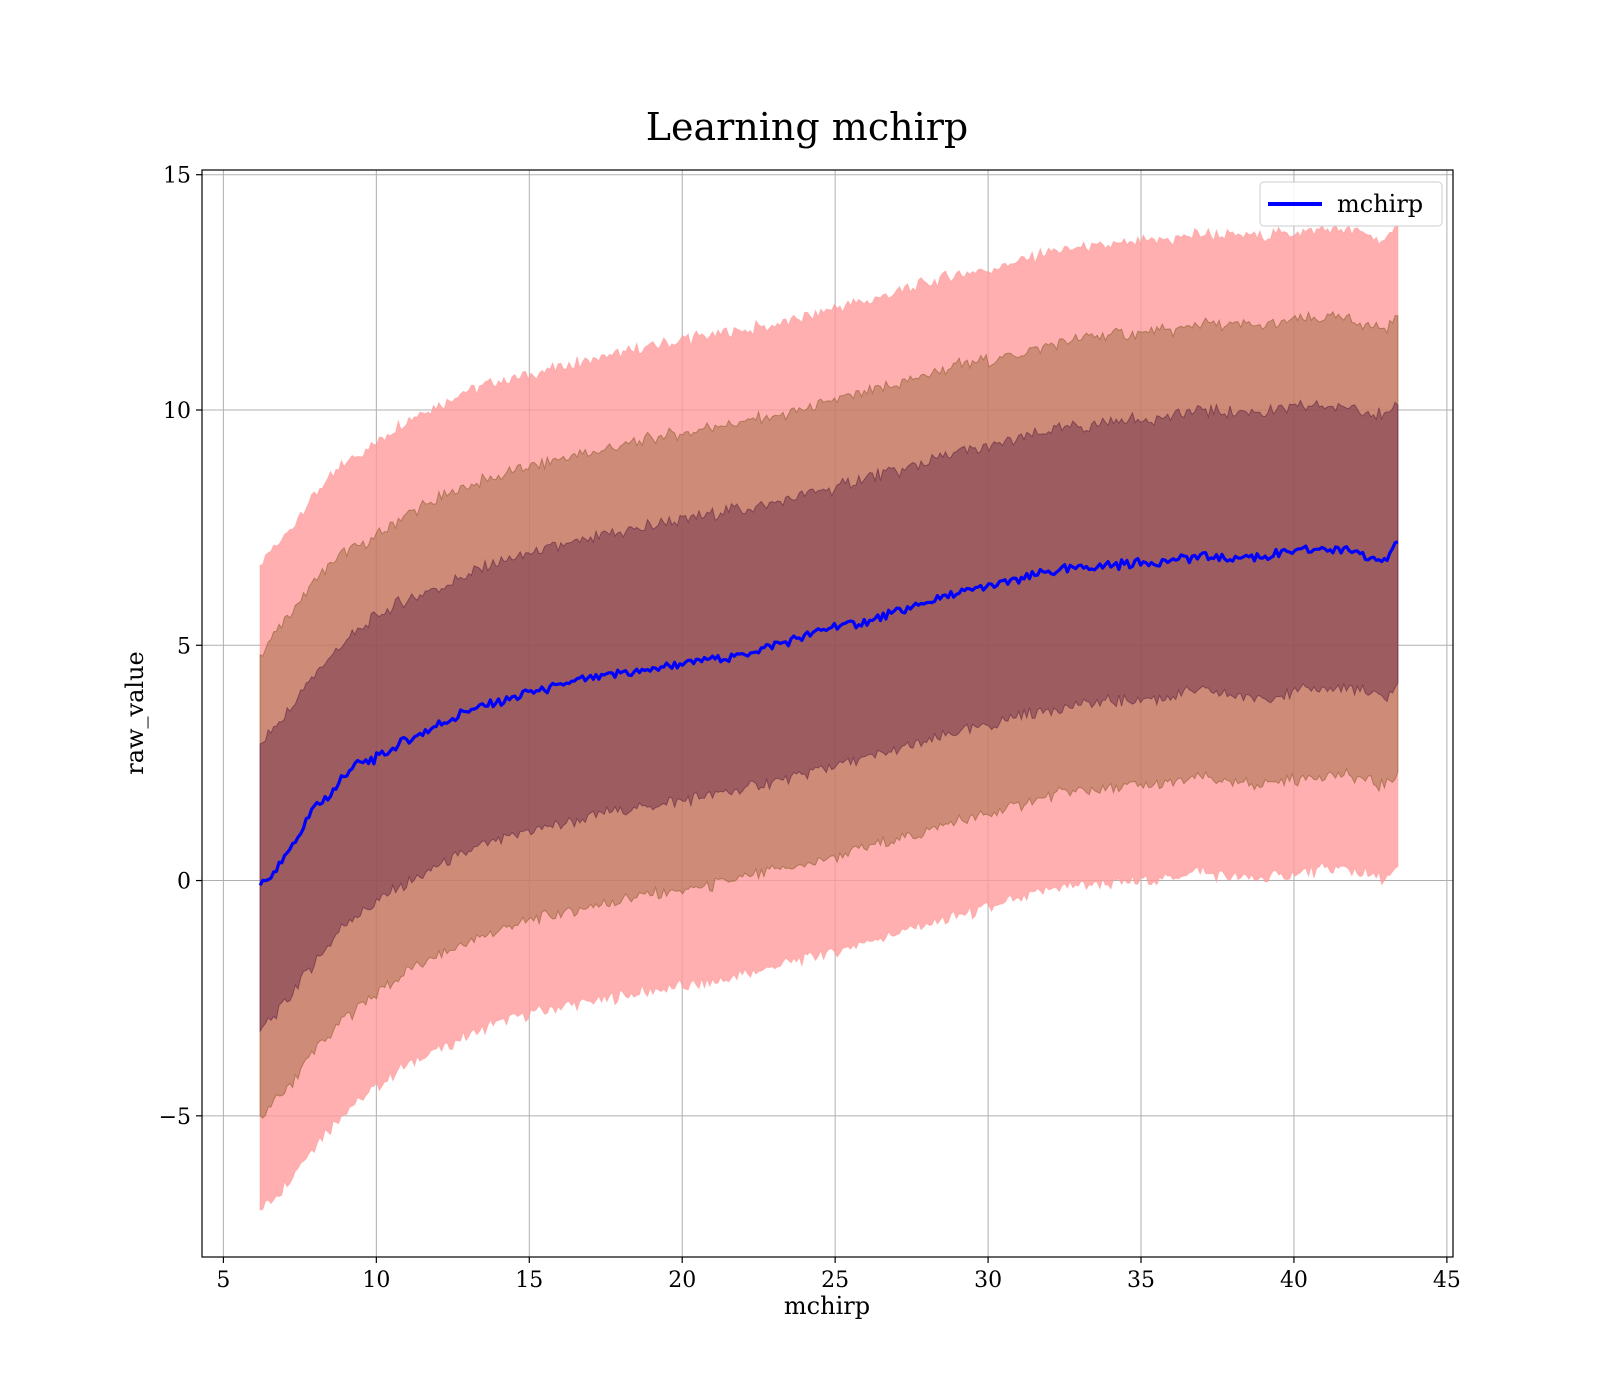 This screenshot has height=1400, width=1600. I want to click on x-tick-label-2: 15, so click(529, 1280).